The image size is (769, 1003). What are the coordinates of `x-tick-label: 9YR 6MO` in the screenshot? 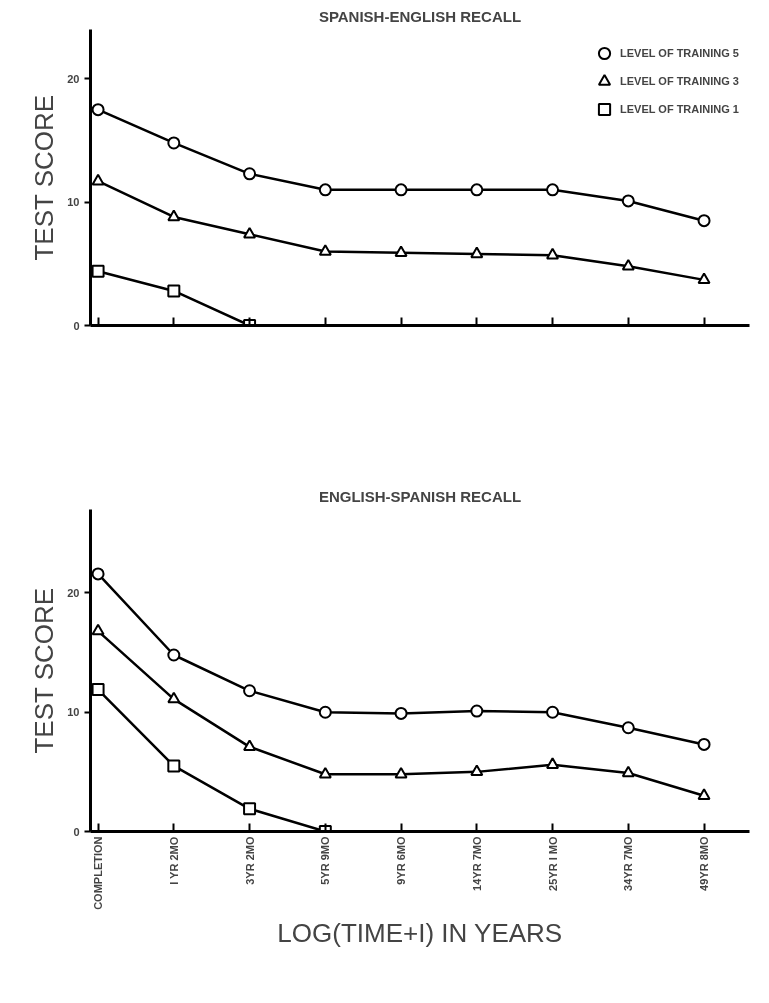 It's located at (401, 860).